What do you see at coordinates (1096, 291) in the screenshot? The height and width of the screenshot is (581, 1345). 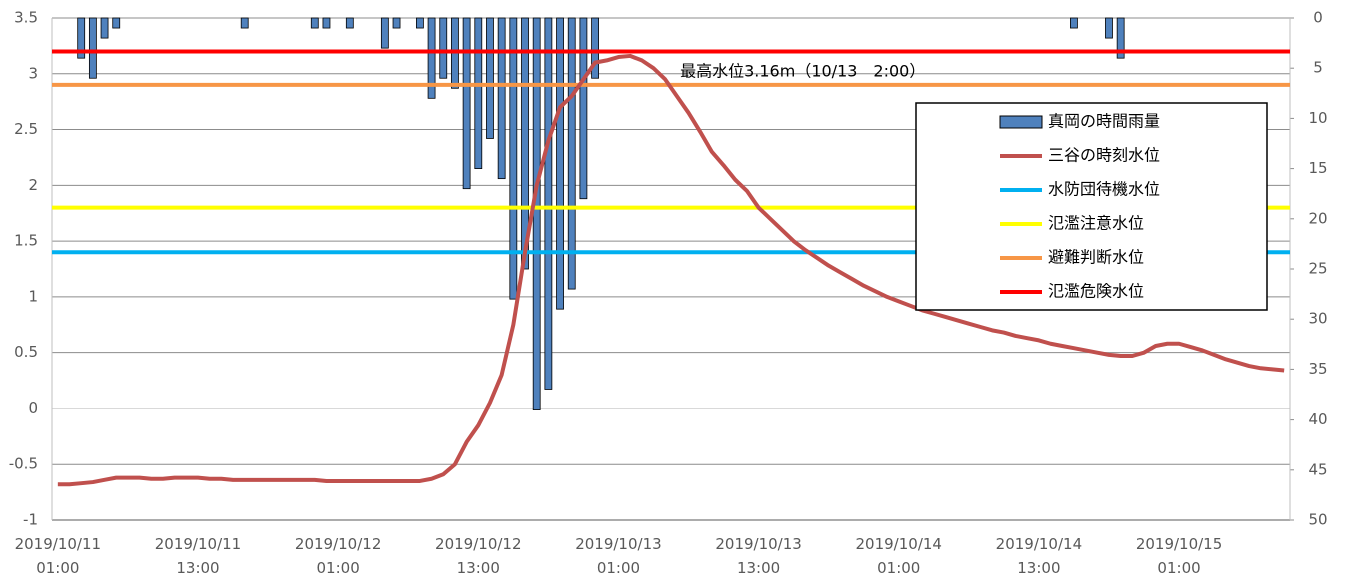 I see `legend-label: 氾濫危険水位` at bounding box center [1096, 291].